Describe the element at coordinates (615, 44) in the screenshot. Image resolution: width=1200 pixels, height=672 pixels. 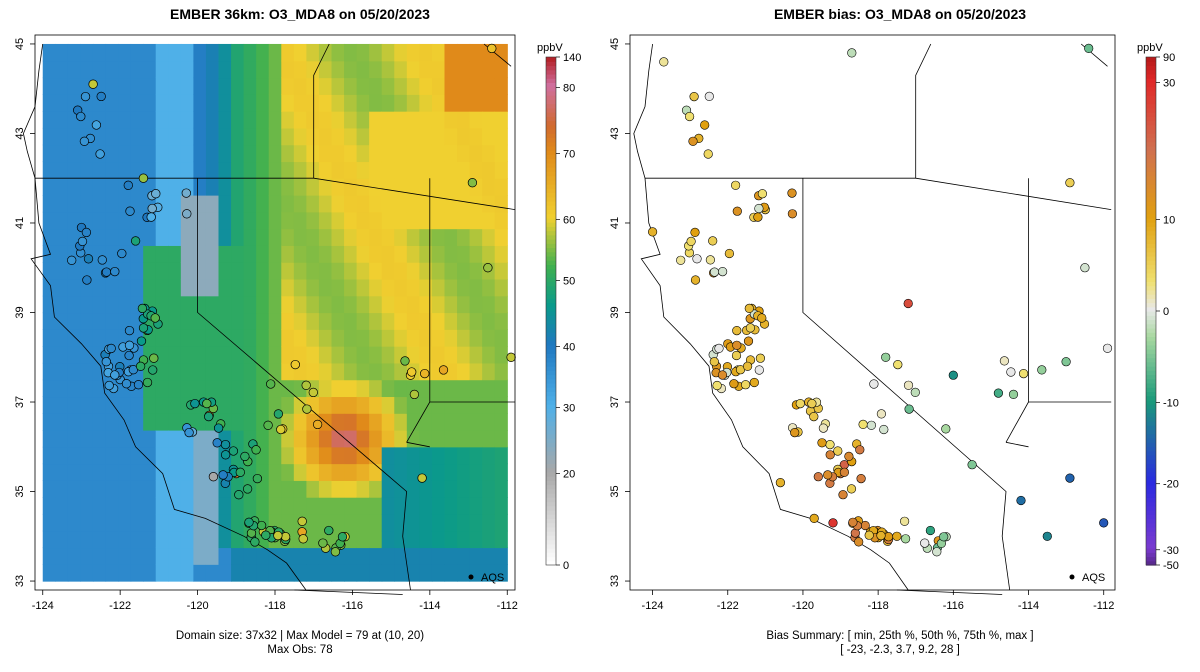
I see `y-tick-label: 45` at that location.